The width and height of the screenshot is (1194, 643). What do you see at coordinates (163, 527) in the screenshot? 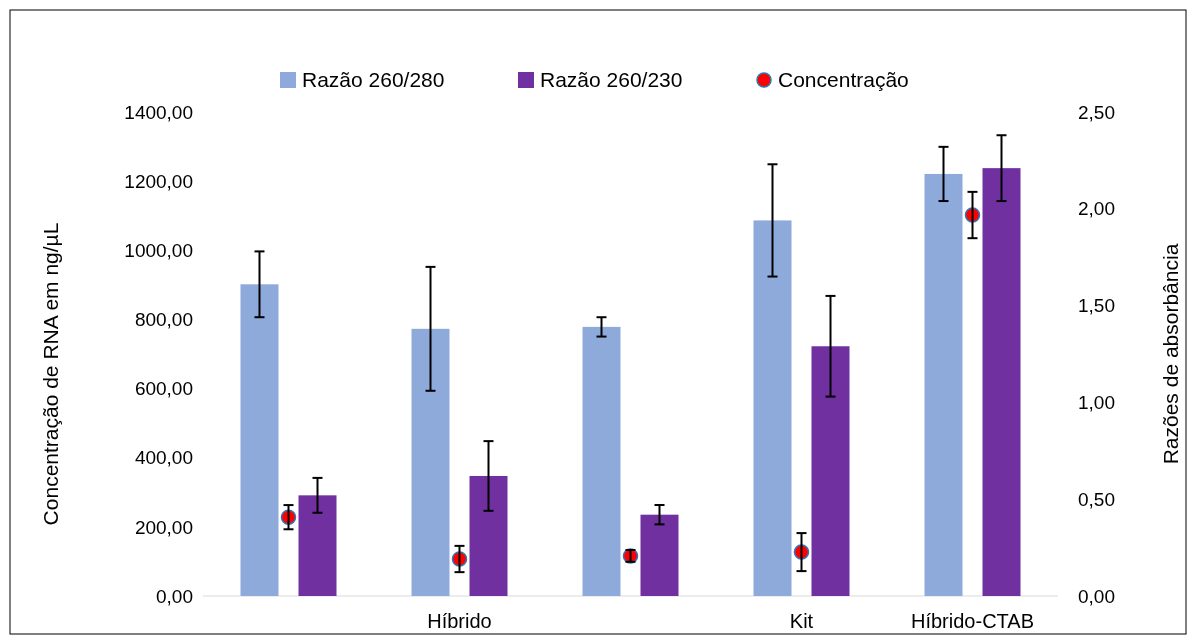
I see `y-tick-label: 200,00` at bounding box center [163, 527].